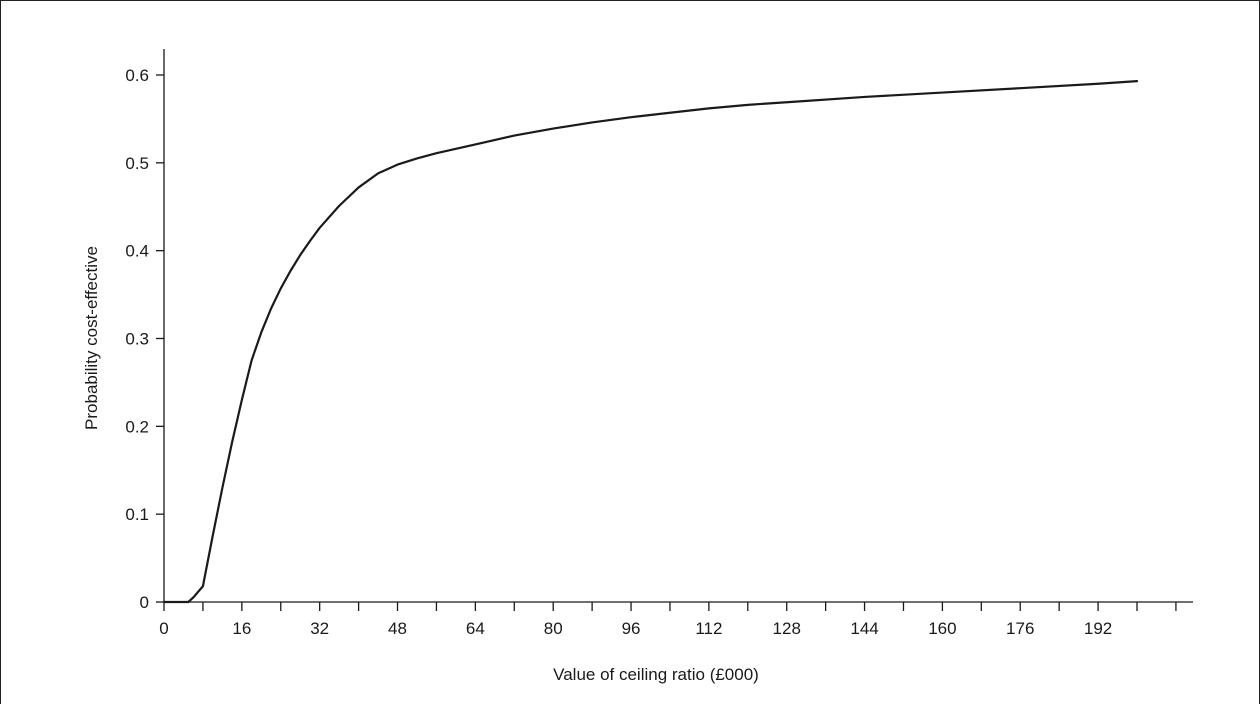  What do you see at coordinates (163, 628) in the screenshot?
I see `x-tick-label: 0` at bounding box center [163, 628].